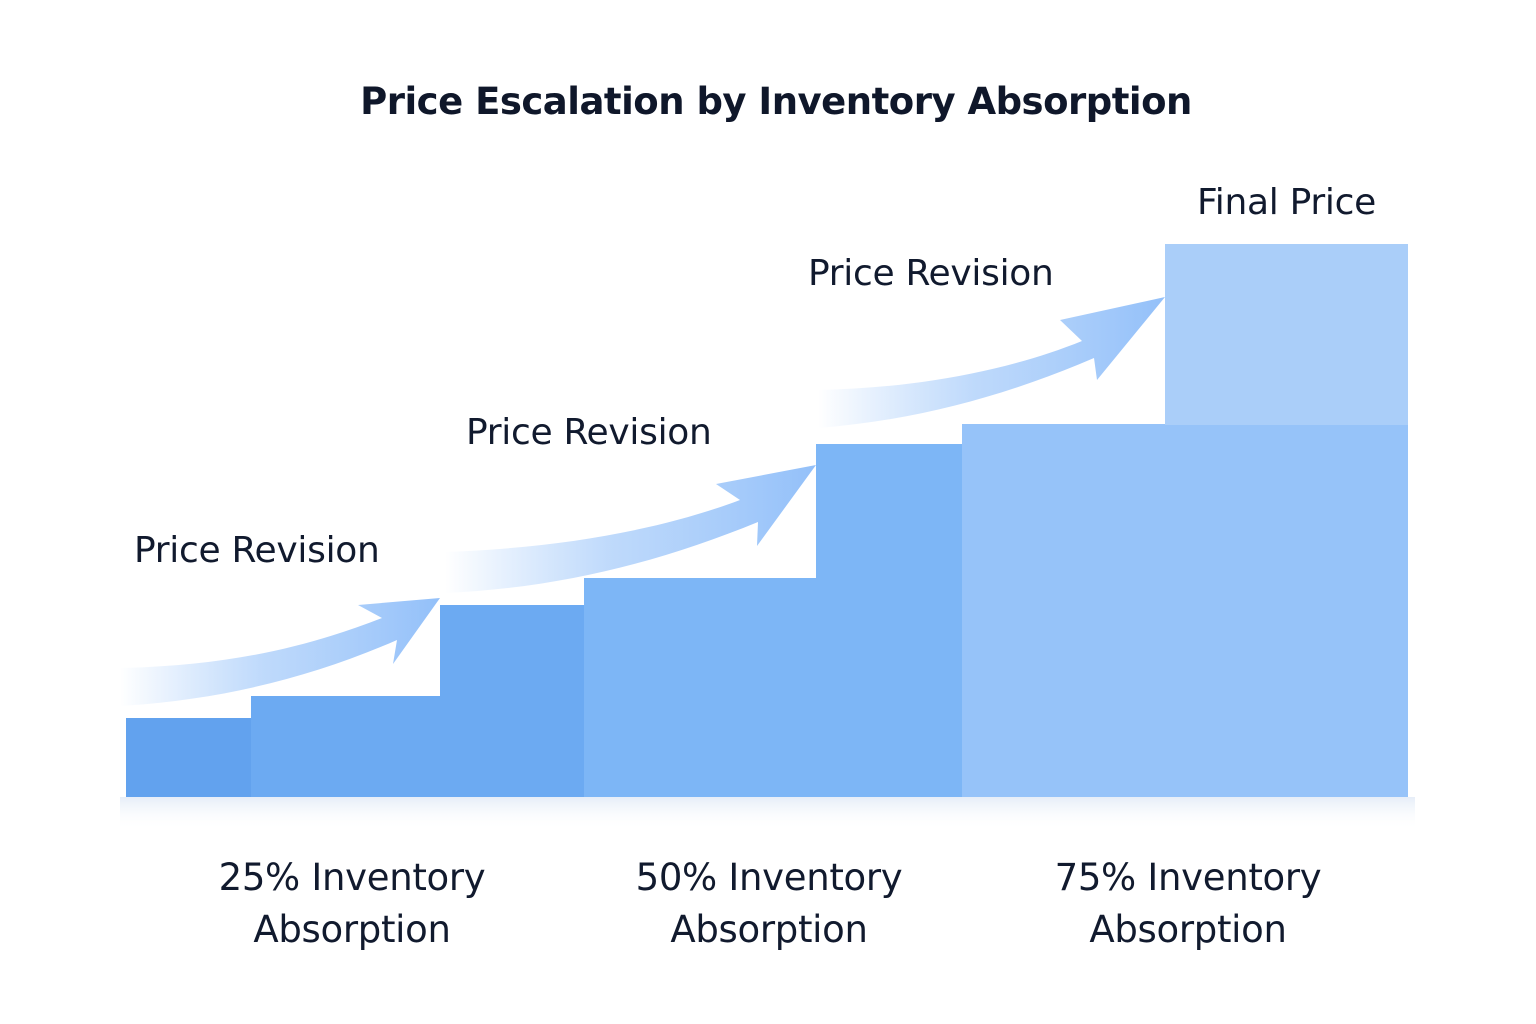 The width and height of the screenshot is (1536, 1024). What do you see at coordinates (1185, 610) in the screenshot?
I see `bar-75-pre` at bounding box center [1185, 610].